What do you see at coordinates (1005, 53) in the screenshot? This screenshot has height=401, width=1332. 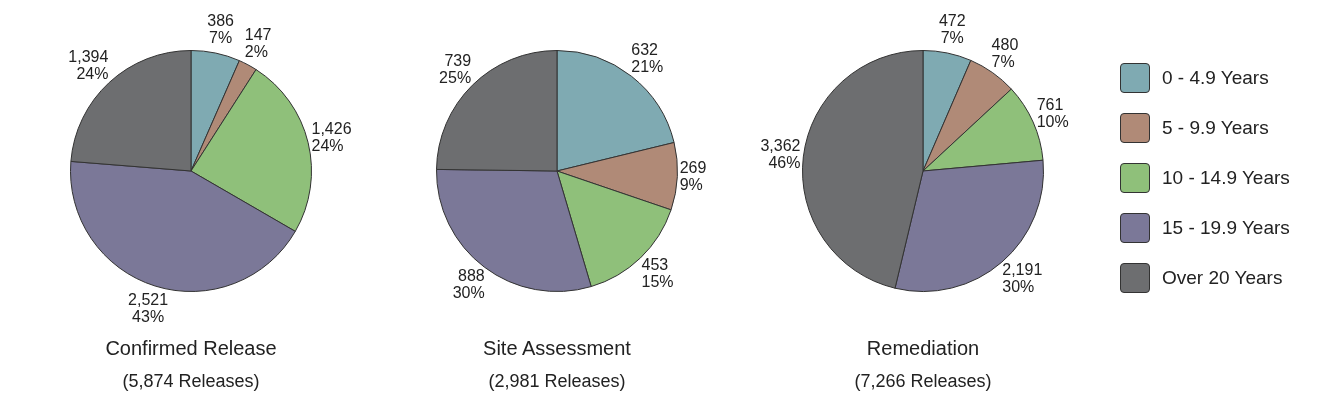 I see `data-label: 480 7%` at bounding box center [1005, 53].